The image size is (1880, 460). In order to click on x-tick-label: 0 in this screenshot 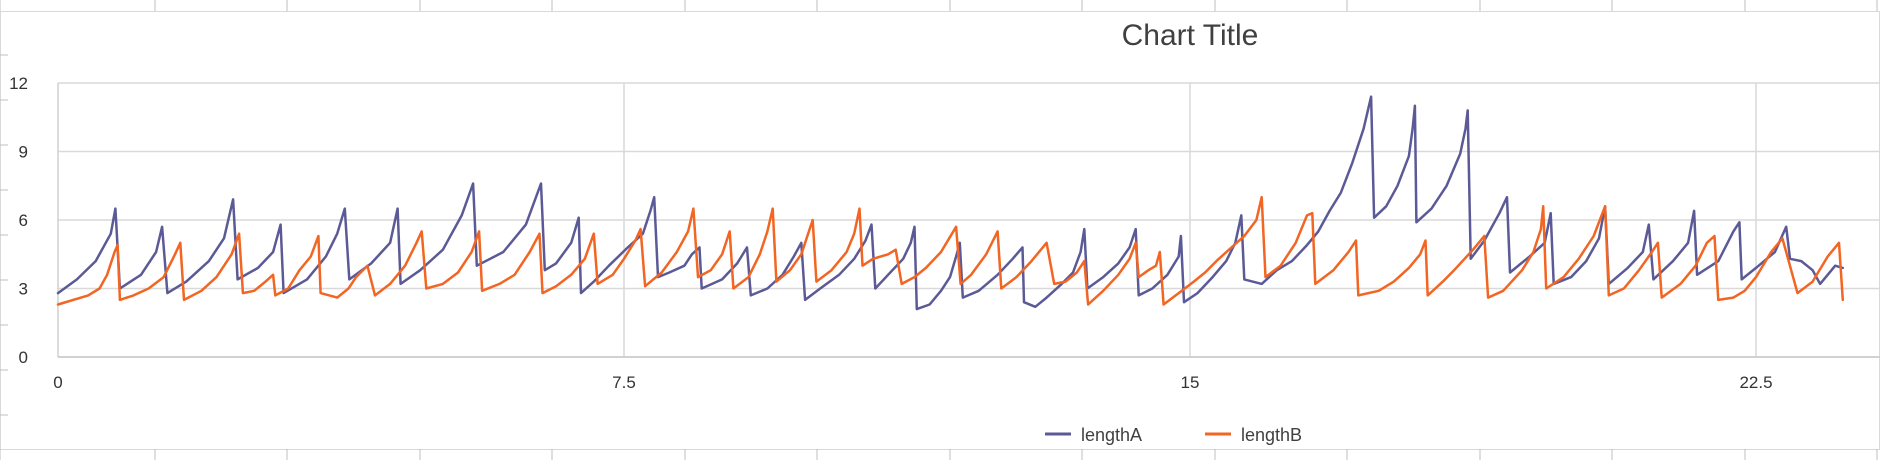, I will do `click(57, 382)`.